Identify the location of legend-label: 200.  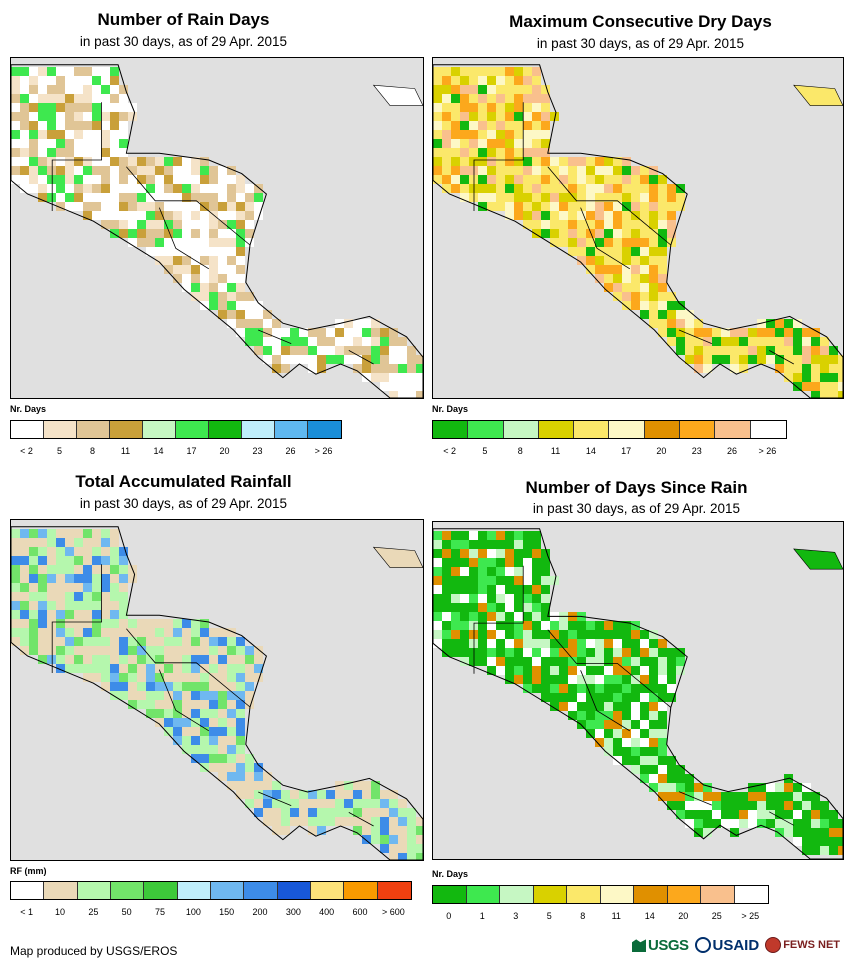
(260, 912).